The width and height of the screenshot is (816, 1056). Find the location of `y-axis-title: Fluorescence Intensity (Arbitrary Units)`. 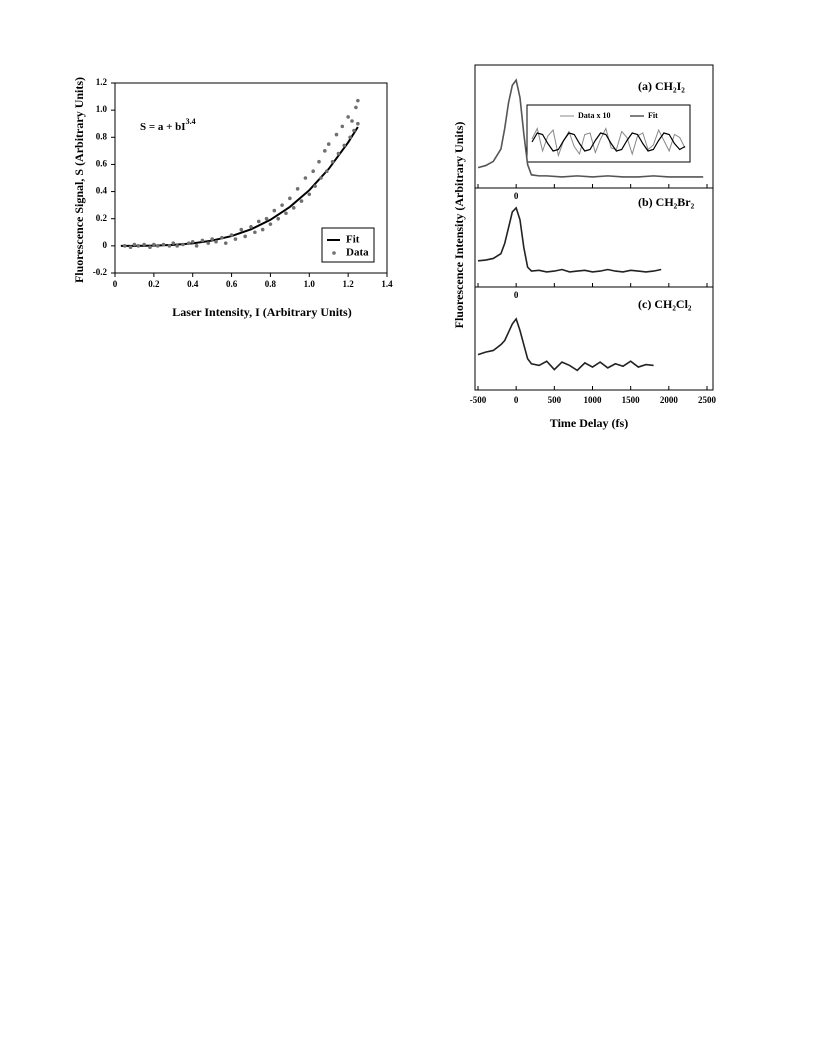

y-axis-title: Fluorescence Intensity (Arbitrary Units) is located at coordinates (459, 225).